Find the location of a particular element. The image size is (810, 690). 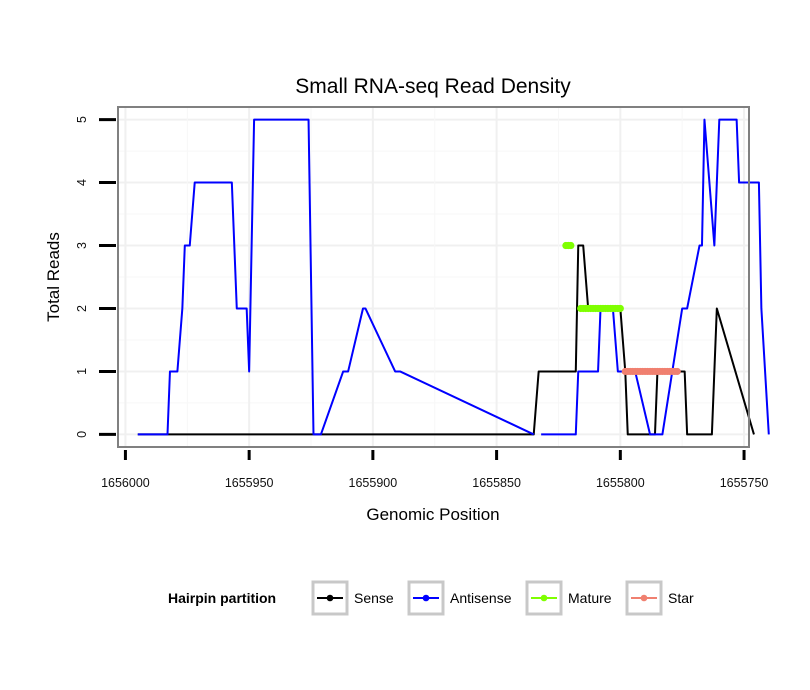

y-tick-label: 5 is located at coordinates (82, 119).